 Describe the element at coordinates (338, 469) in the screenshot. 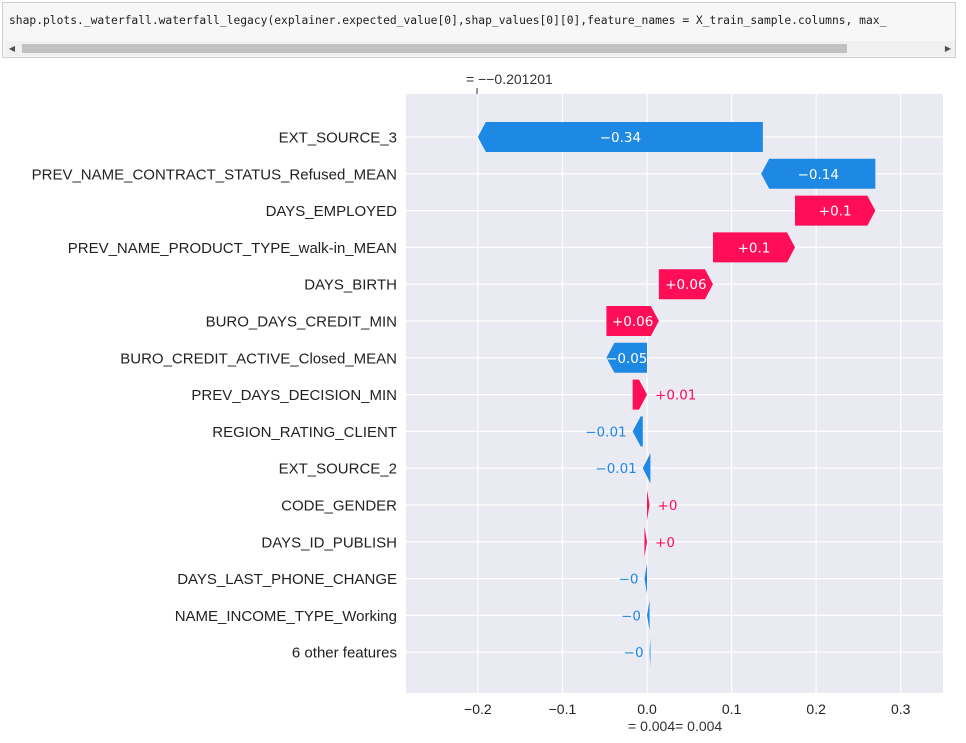

I see `feature-name-label: EXT_SOURCE_2` at that location.